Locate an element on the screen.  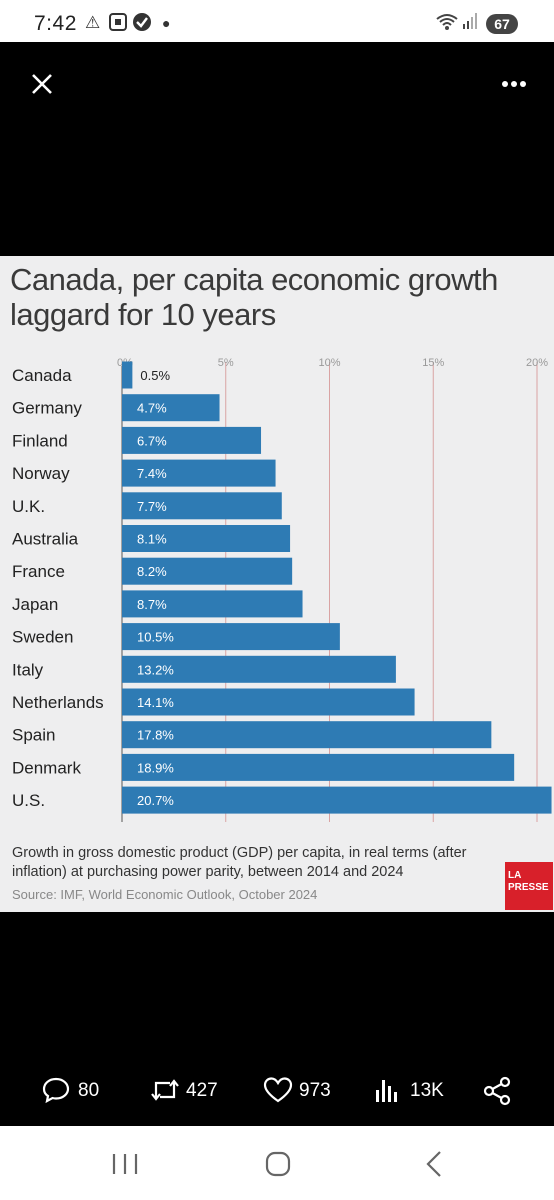
signal-icon is located at coordinates (470, 23).